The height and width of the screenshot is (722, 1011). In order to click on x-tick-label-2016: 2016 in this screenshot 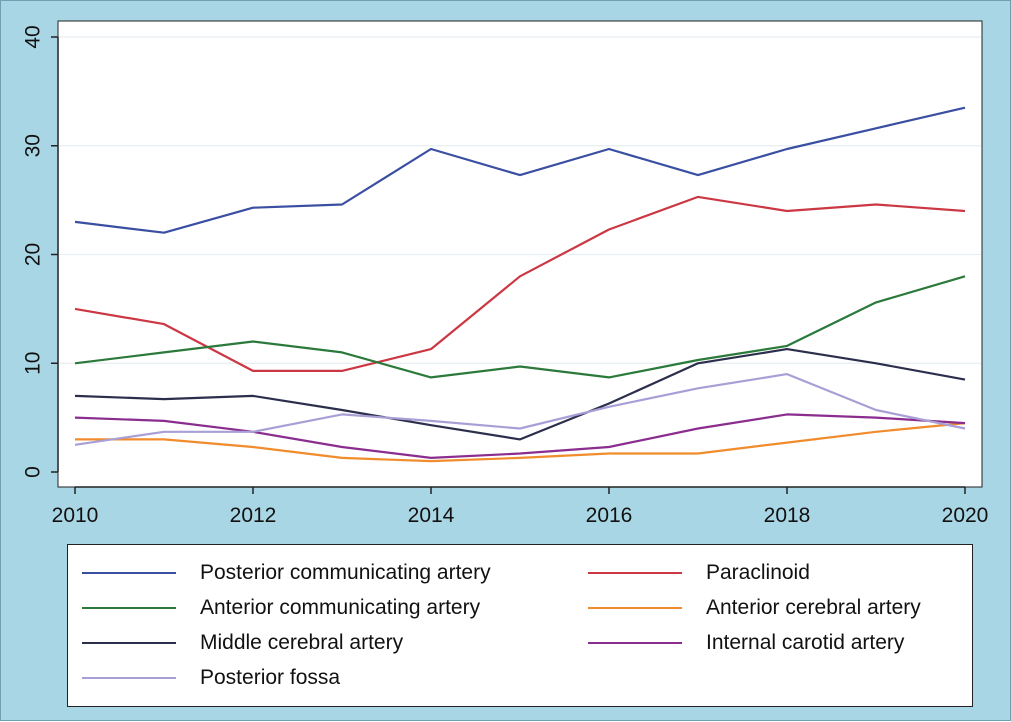, I will do `click(609, 515)`.